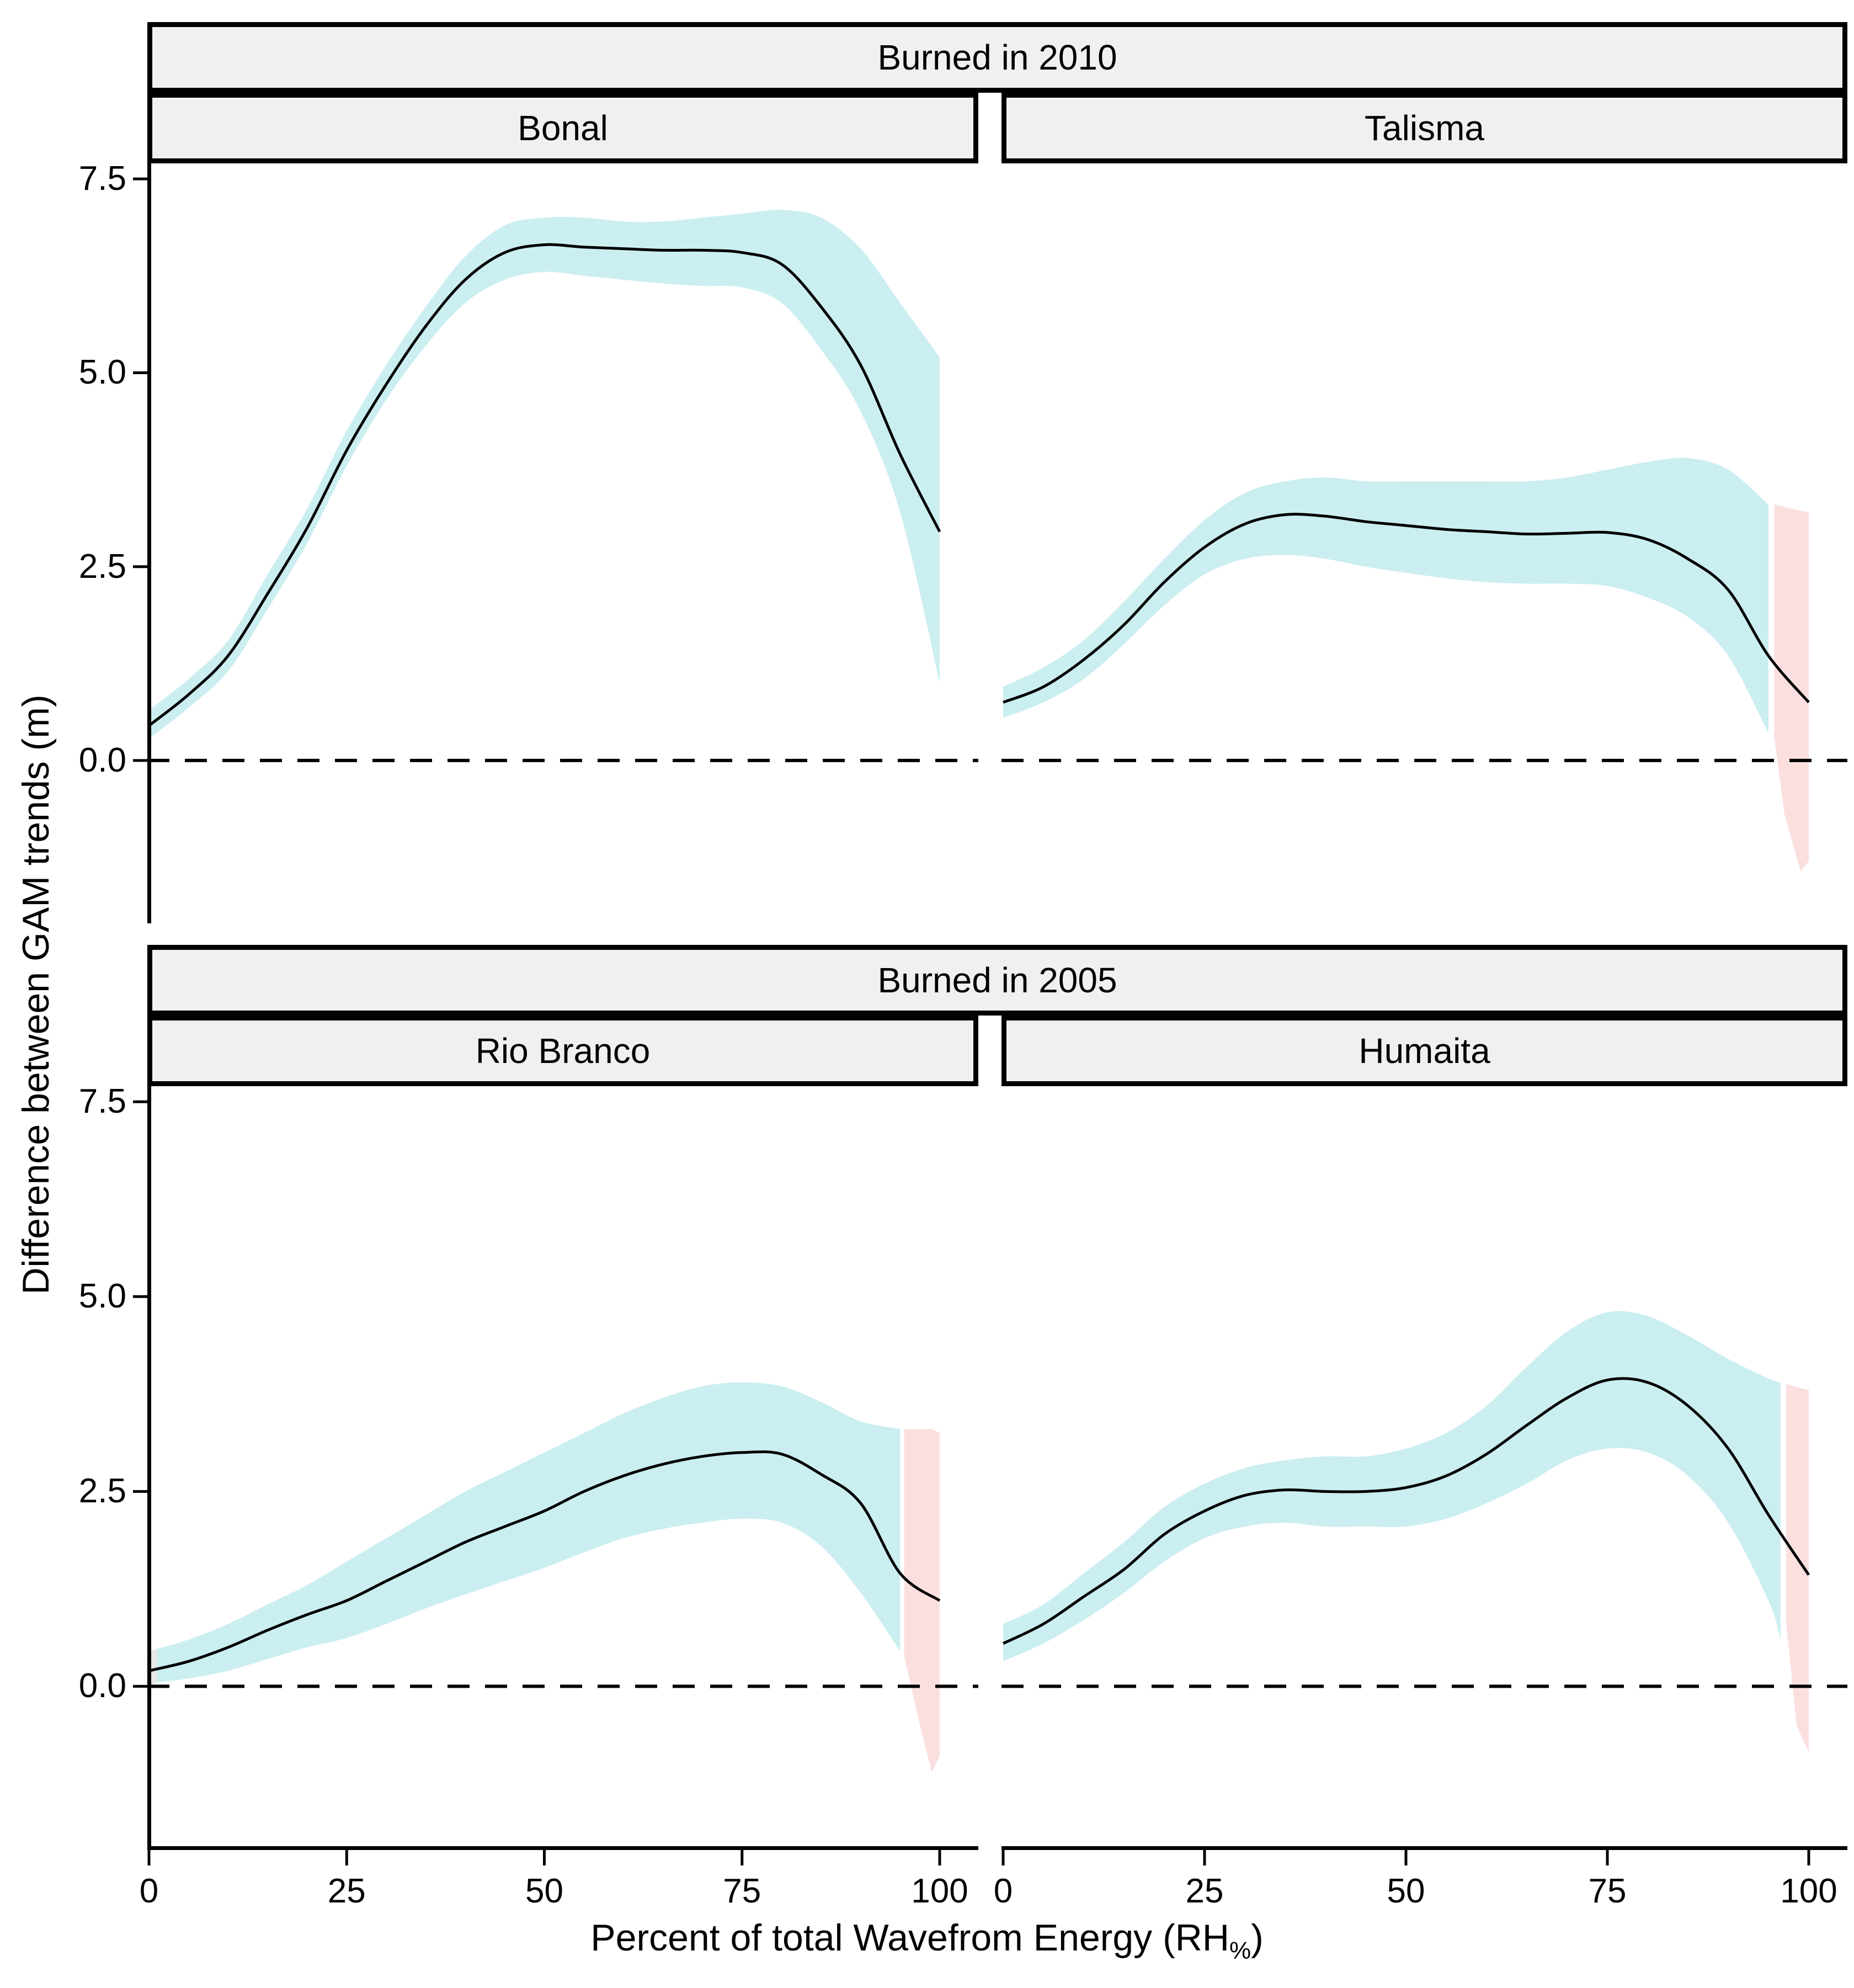 The image size is (1854, 1988). I want to click on facet-strip-label: Humaita, so click(1424, 1051).